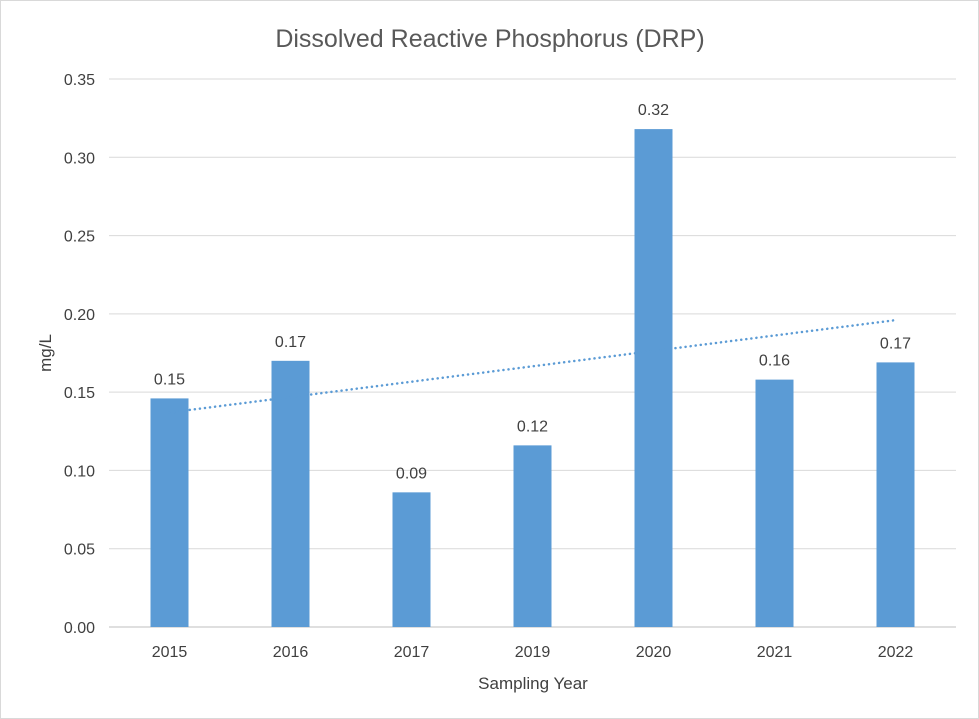 This screenshot has height=719, width=979. I want to click on x-tick-label: 2019, so click(533, 652).